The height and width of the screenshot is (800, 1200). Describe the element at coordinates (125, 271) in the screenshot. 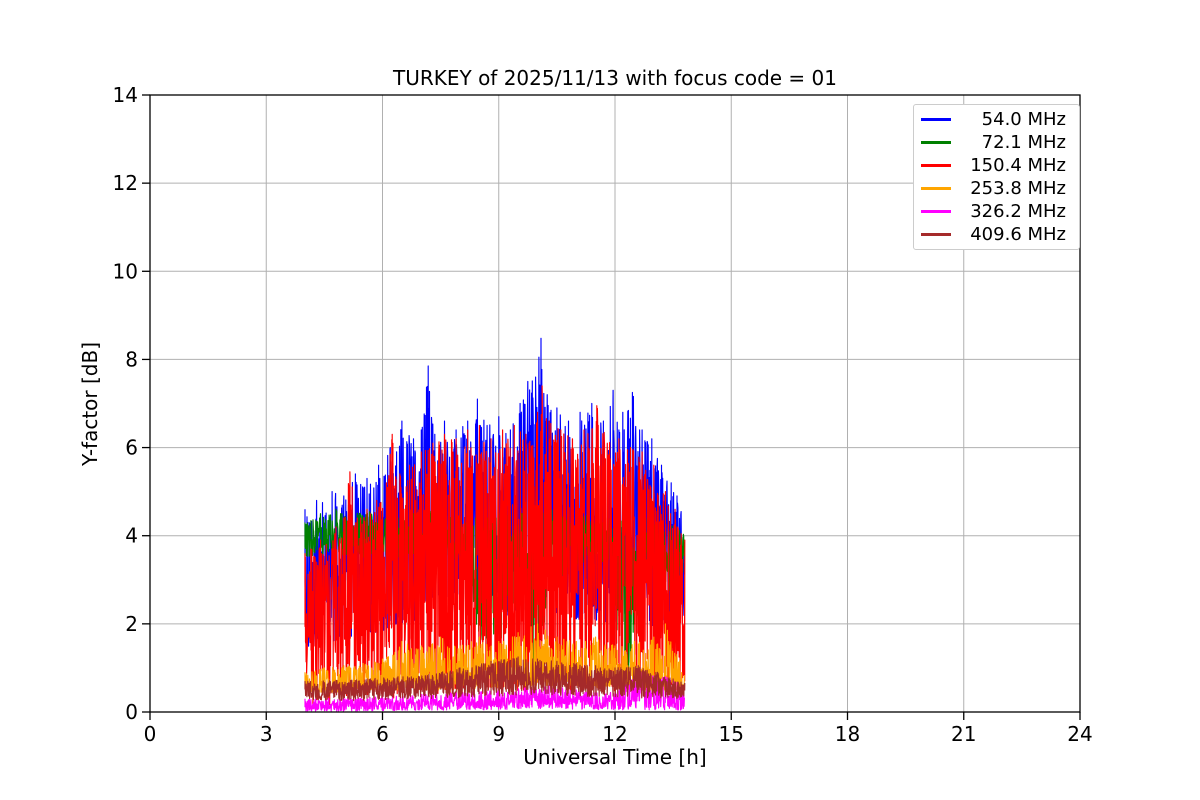

I see `y-tick-label: 10` at that location.